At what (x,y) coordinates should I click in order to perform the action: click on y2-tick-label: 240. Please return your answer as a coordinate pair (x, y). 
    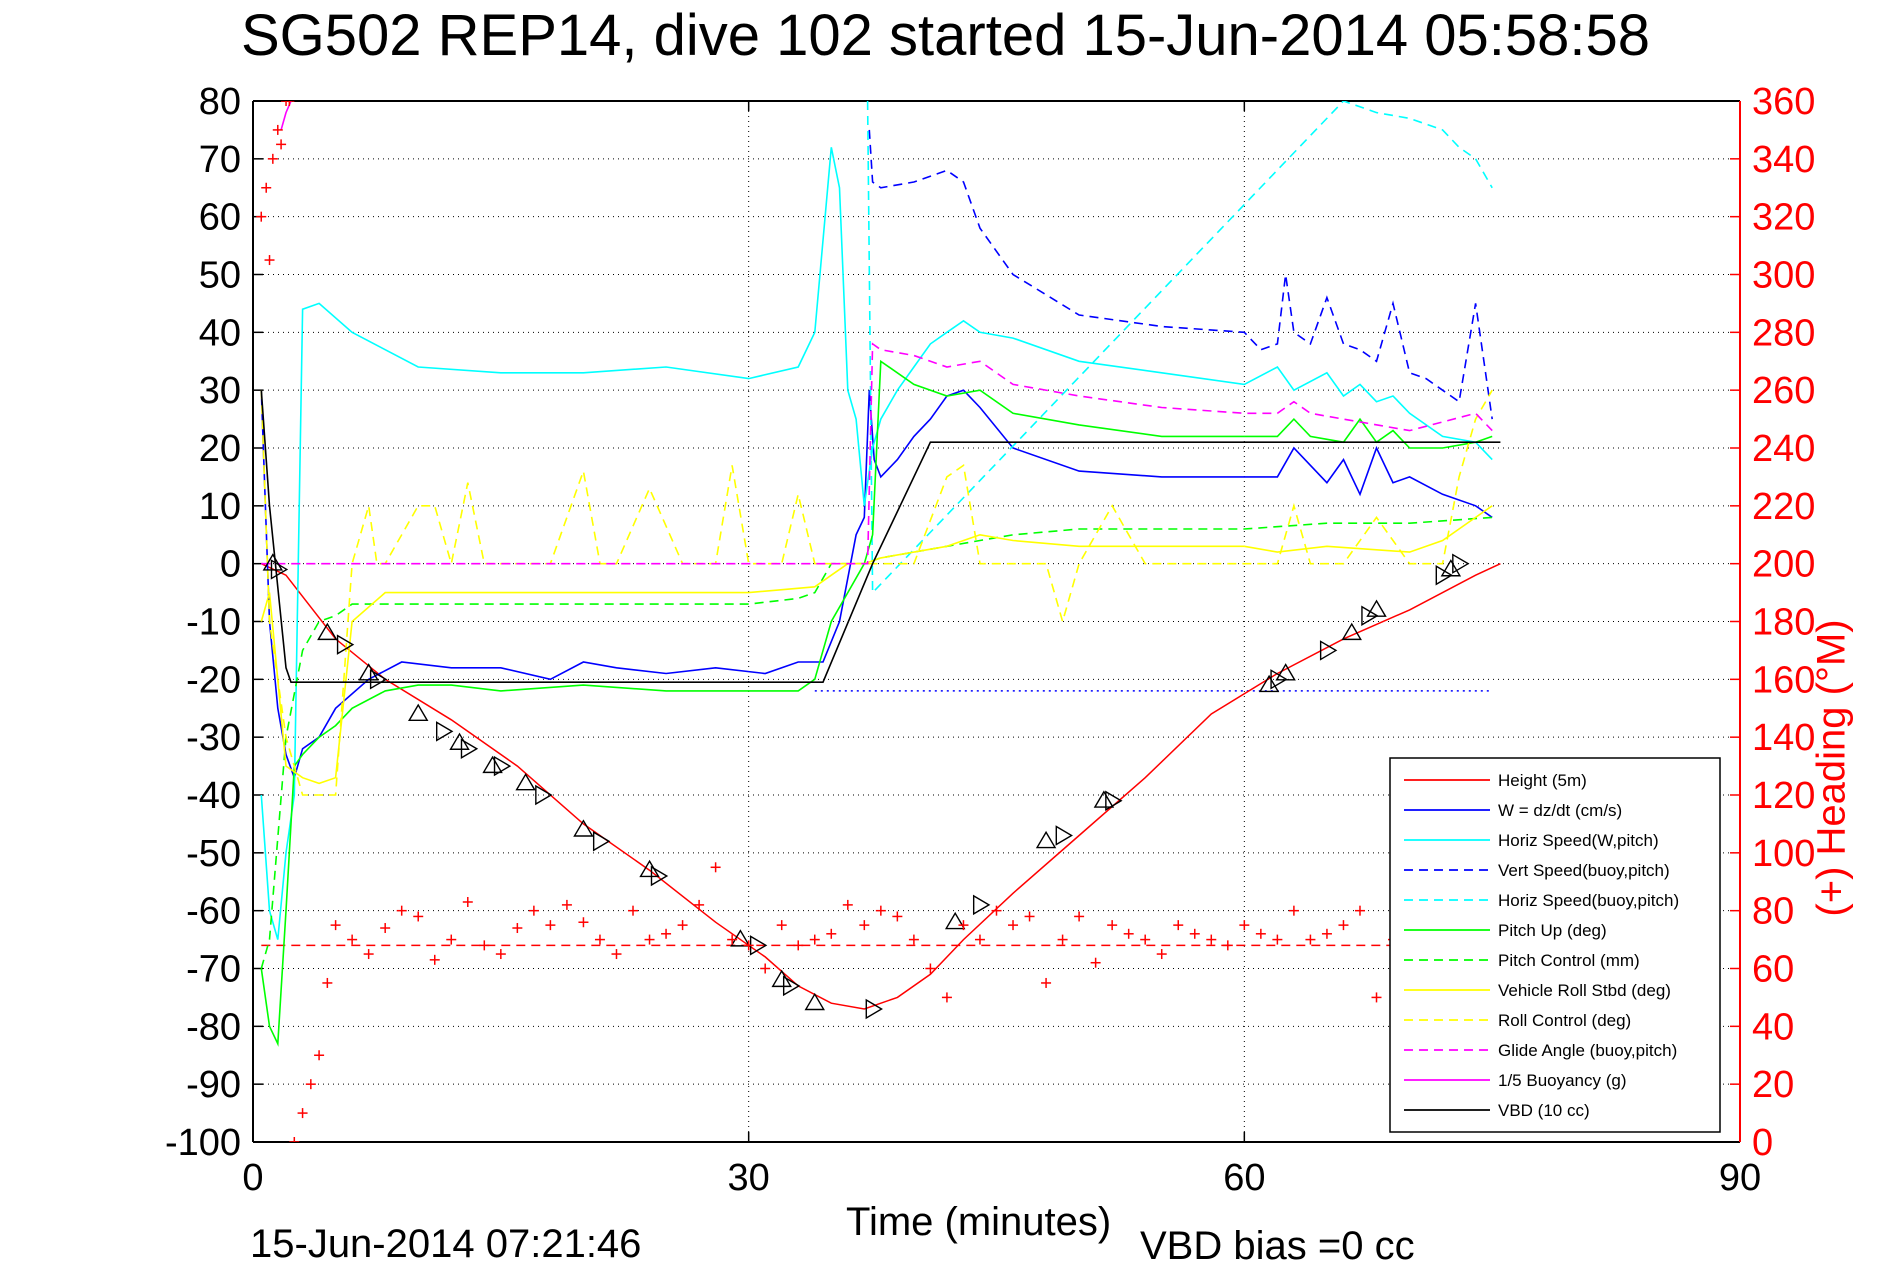
    Looking at the image, I should click on (1783, 449).